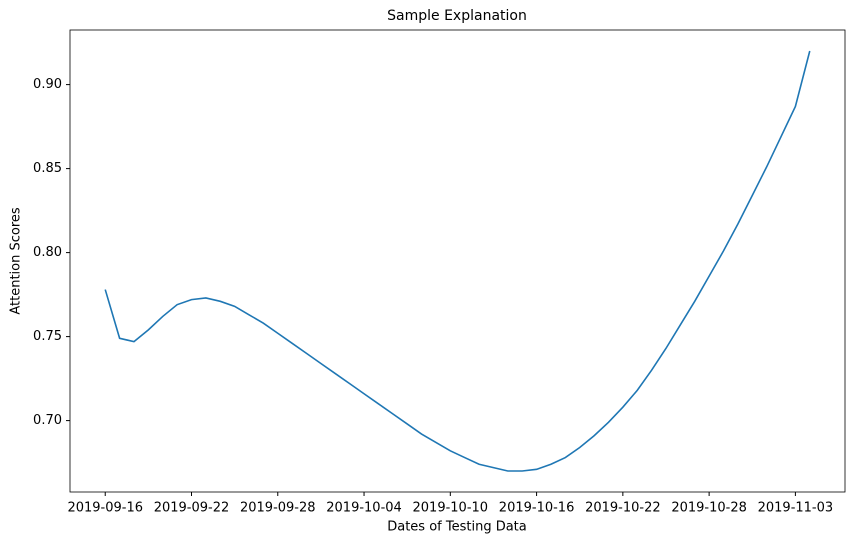 This screenshot has height=545, width=855. I want to click on x-tick-label: 2019-09-22, so click(192, 508).